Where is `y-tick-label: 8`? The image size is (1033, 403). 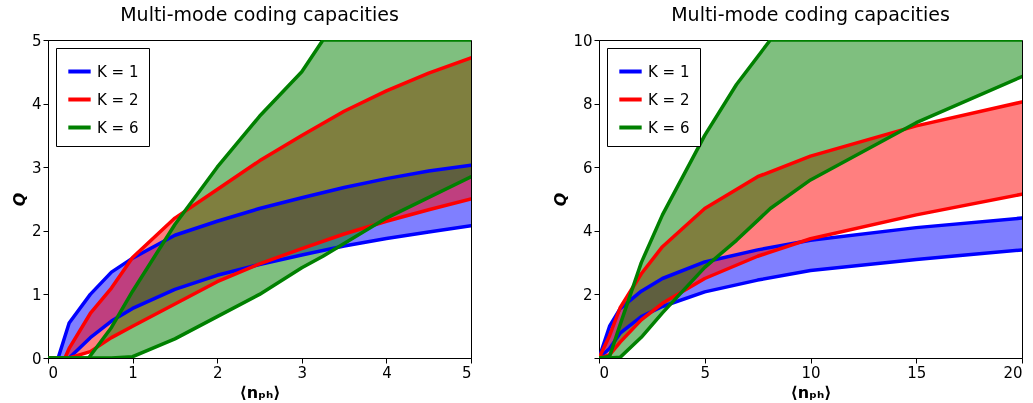
y-tick-label: 8 is located at coordinates (587, 104).